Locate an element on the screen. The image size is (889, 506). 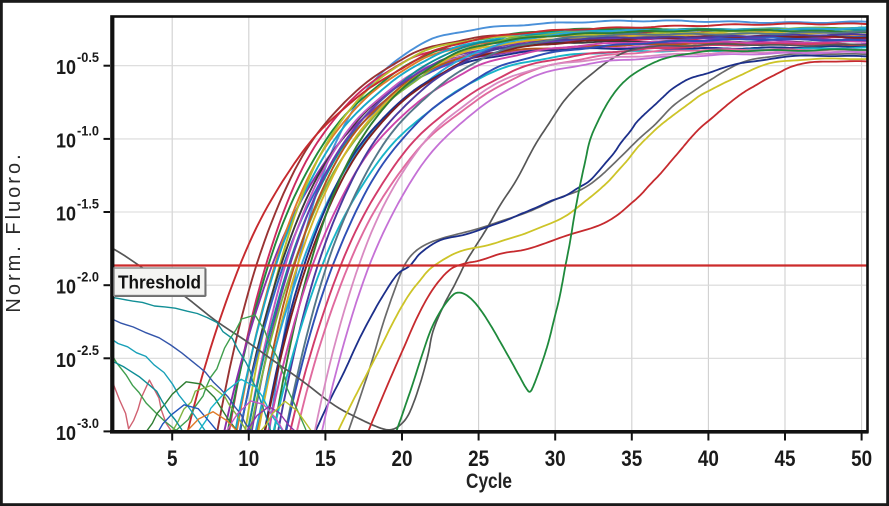
svg-text: -2.0 is located at coordinates (88, 277).